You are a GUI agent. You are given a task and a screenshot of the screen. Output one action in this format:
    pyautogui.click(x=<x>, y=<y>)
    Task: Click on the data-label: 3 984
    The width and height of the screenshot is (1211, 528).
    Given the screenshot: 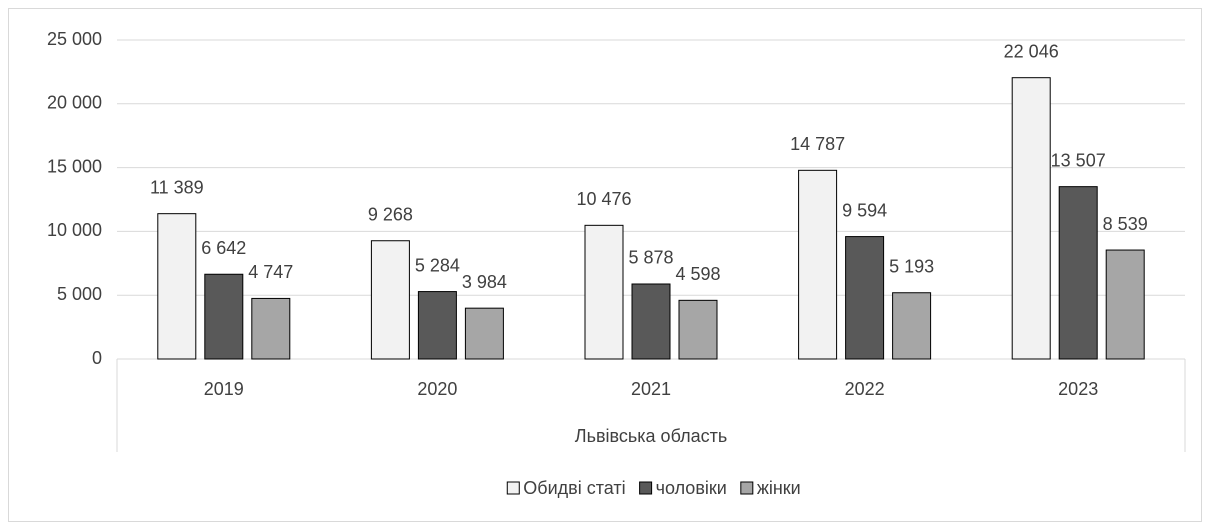 What is the action you would take?
    pyautogui.click(x=484, y=282)
    